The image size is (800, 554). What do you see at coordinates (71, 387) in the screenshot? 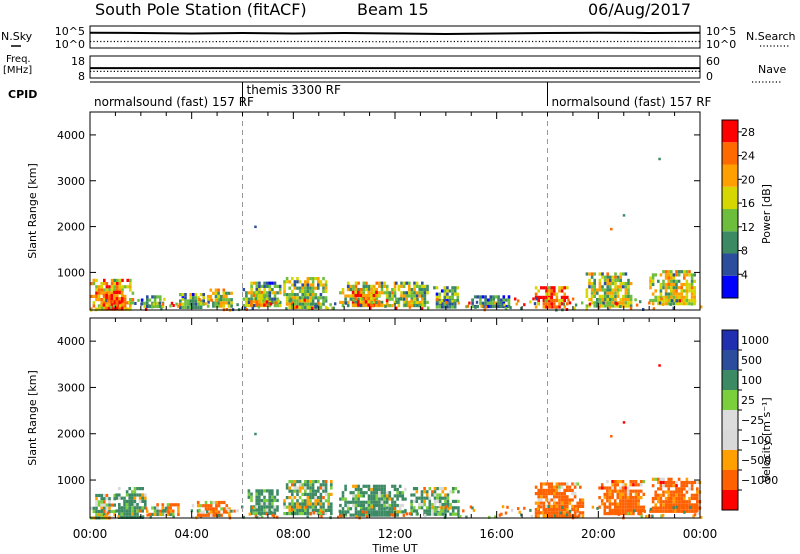
I see `y-tick-label: 3000` at bounding box center [71, 387].